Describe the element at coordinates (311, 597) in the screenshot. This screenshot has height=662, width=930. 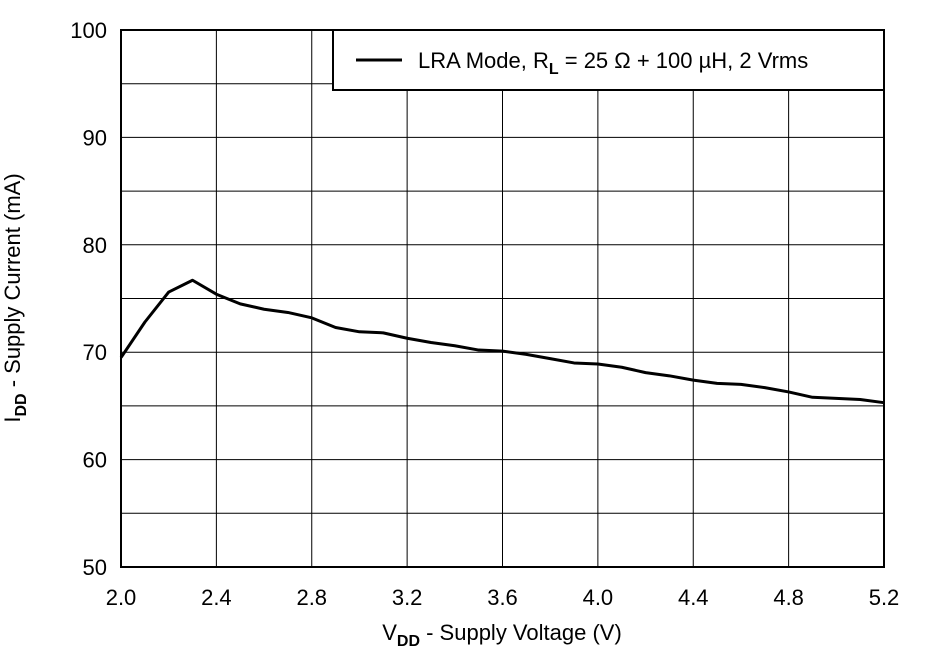
I see `x-tick-label: 2.8` at that location.